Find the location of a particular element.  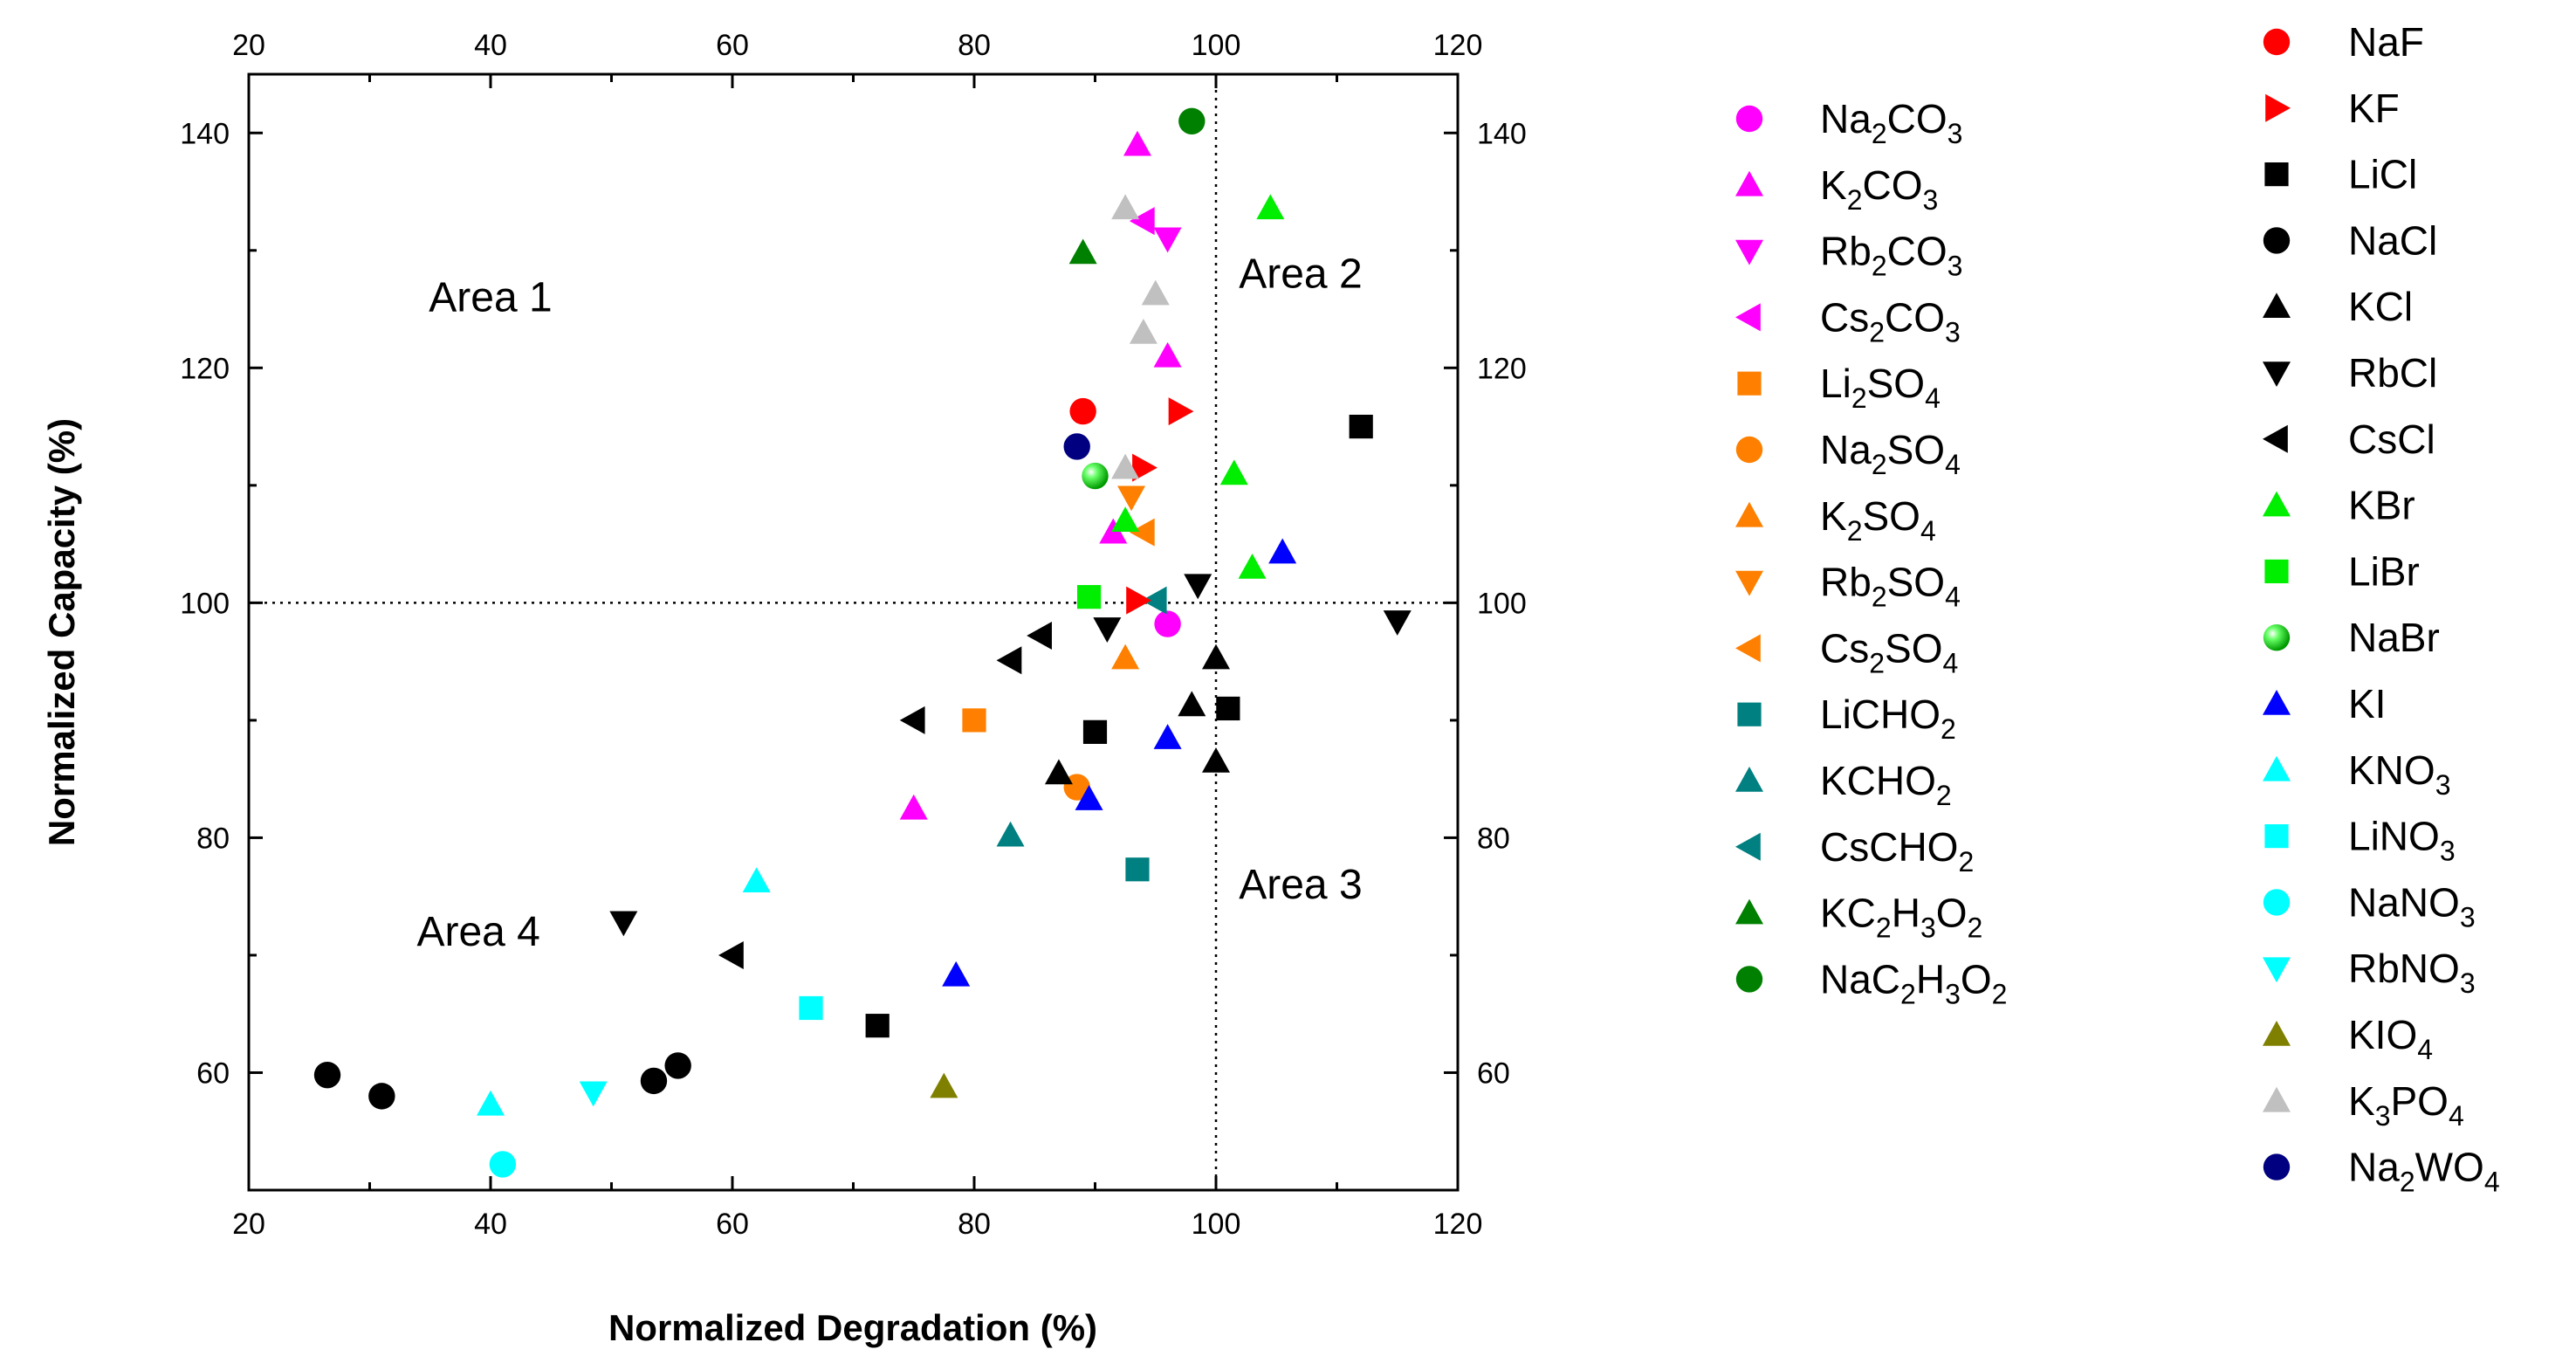

legend-item: Li2SO4 is located at coordinates (1839, 387).